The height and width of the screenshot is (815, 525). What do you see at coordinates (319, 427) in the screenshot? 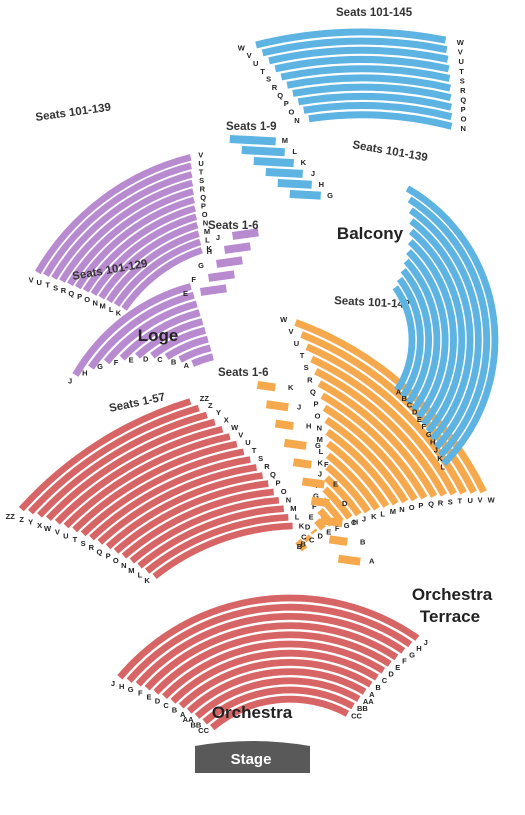
I see `row-label: N` at bounding box center [319, 427].